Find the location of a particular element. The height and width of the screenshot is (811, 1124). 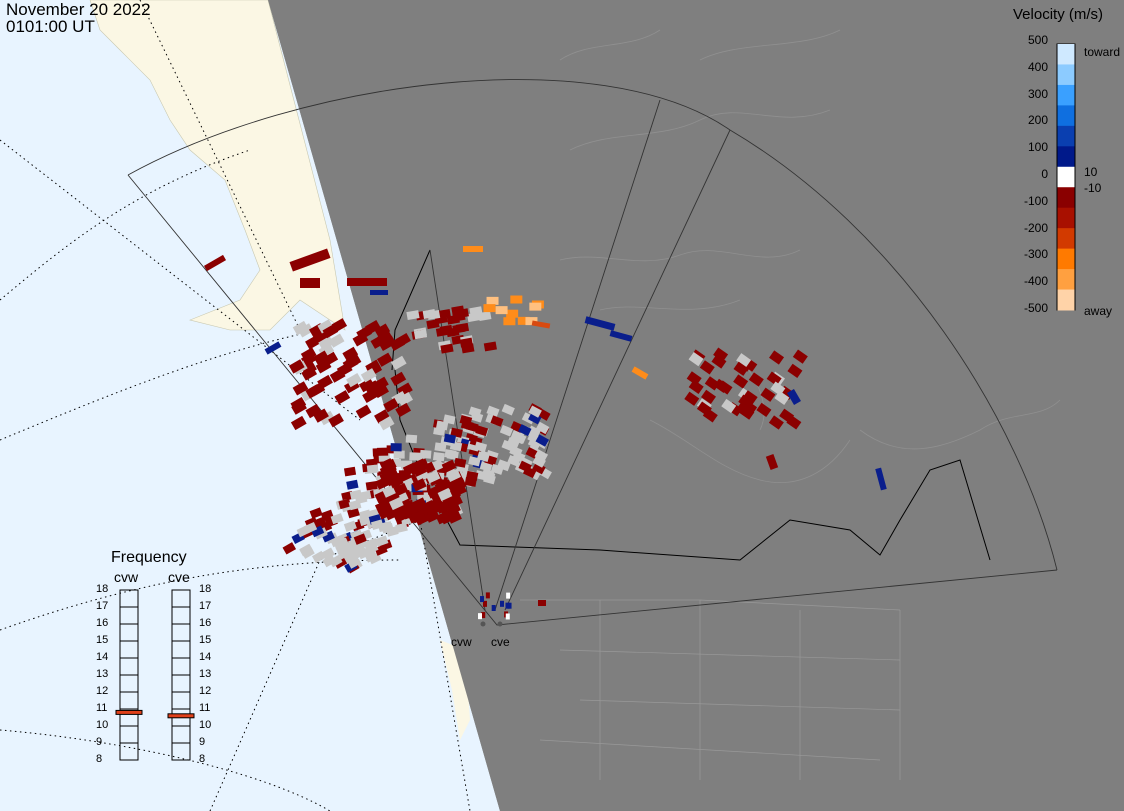

frequency-label-right: 8 is located at coordinates (202, 759).